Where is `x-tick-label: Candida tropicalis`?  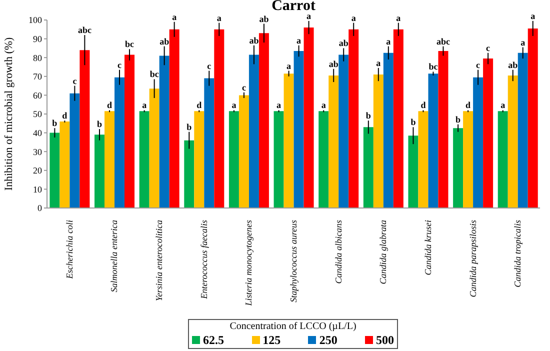 x-tick-label: Candida tropicalis is located at coordinates (517, 254).